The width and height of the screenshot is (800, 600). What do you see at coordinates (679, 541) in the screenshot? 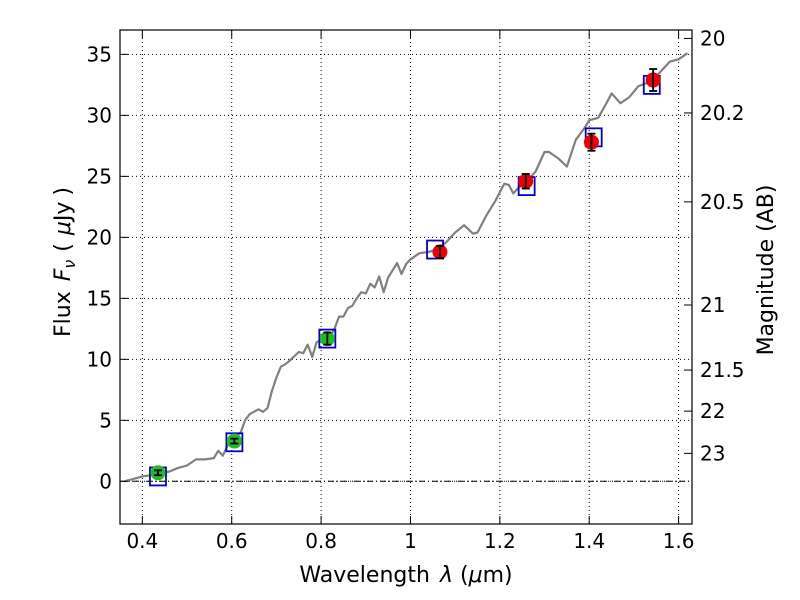
I see `x-tick-label: 1.6` at bounding box center [679, 541].